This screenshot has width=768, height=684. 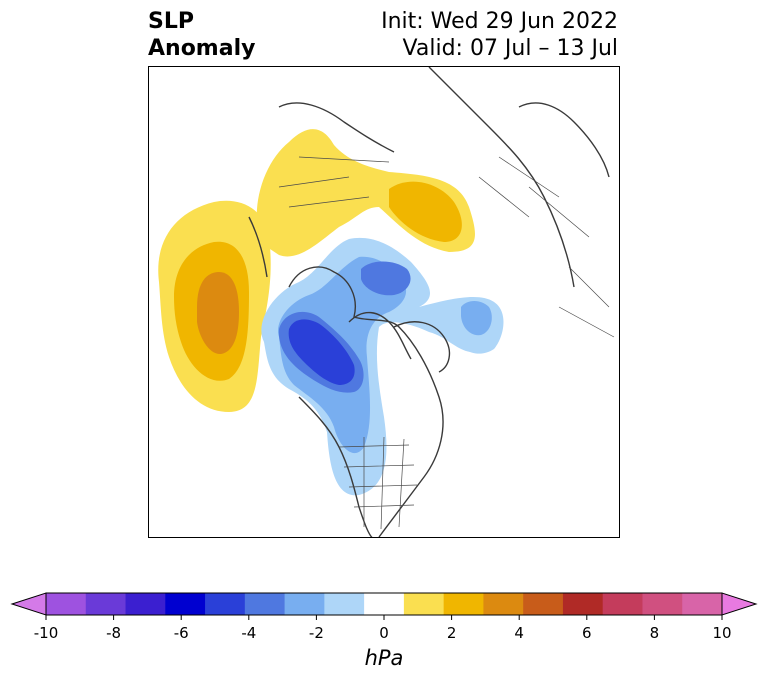 I want to click on colorbar-tick-label: -8, so click(x=114, y=633).